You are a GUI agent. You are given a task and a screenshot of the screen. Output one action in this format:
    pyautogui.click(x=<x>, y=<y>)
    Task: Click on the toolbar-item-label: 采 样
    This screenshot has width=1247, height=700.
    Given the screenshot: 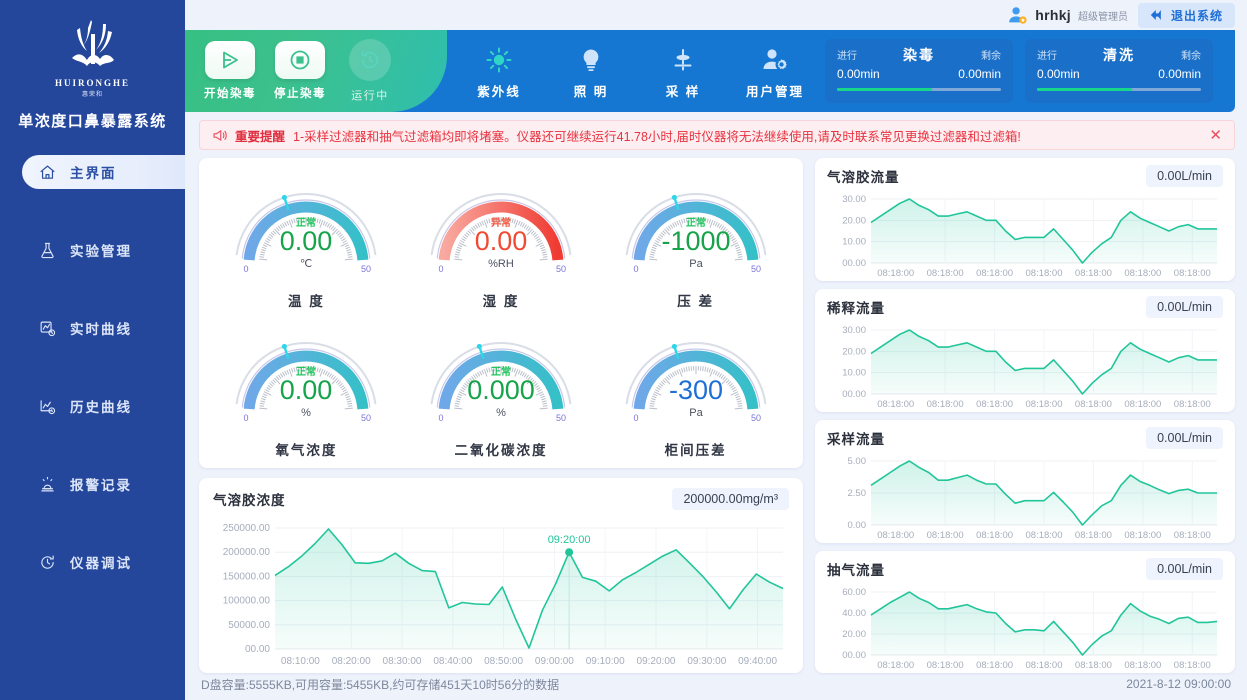 What is the action you would take?
    pyautogui.click(x=683, y=91)
    